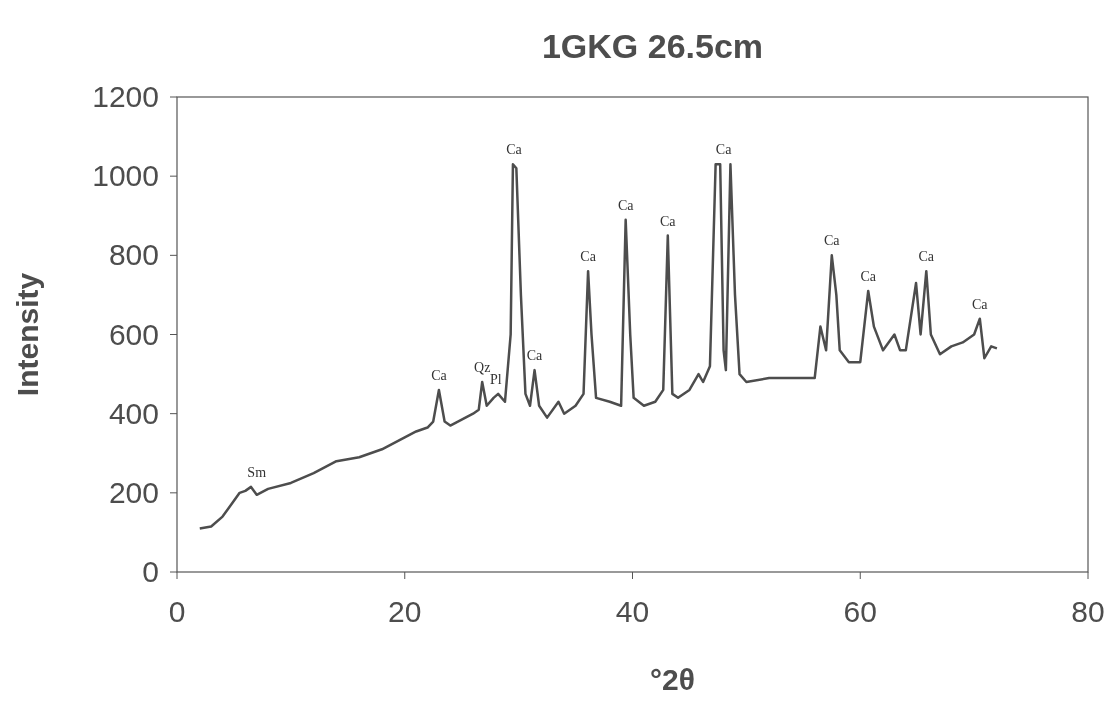 The height and width of the screenshot is (712, 1117). What do you see at coordinates (125, 176) in the screenshot?
I see `y-tick-label: 1000` at bounding box center [125, 176].